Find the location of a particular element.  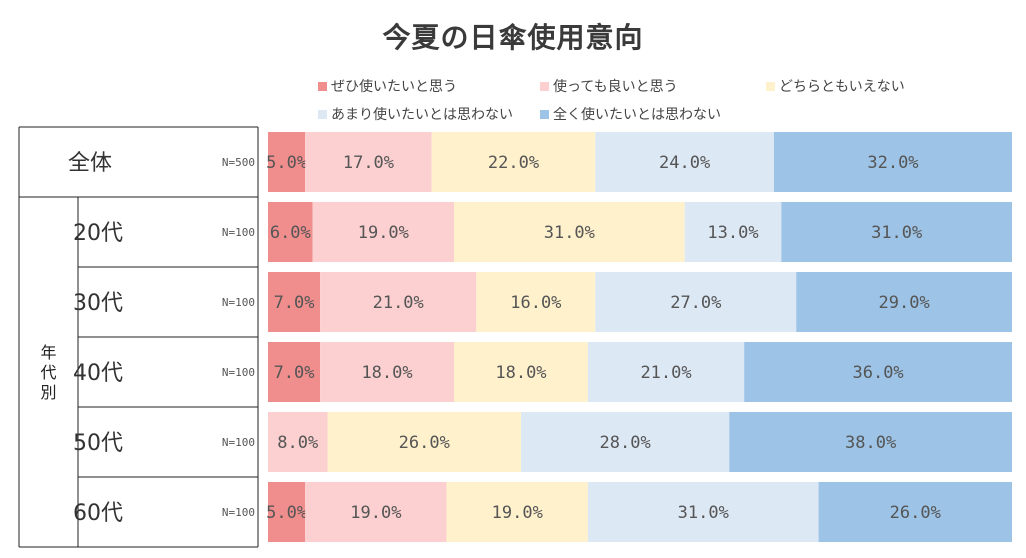

legend-item-2: 使っても良いと思う is located at coordinates (609, 86).